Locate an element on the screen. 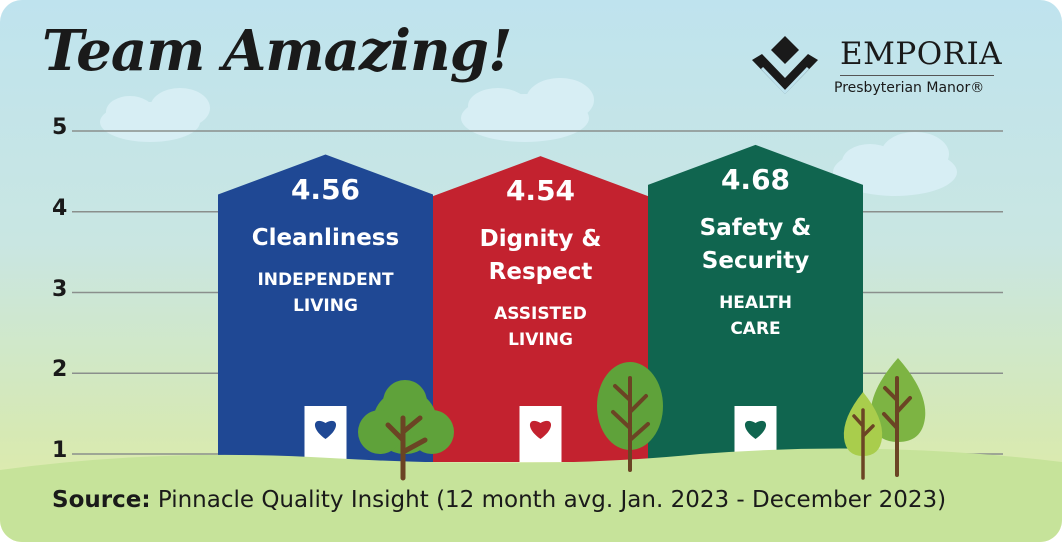  bar-category-label: Dignity & Respect is located at coordinates (540, 256).